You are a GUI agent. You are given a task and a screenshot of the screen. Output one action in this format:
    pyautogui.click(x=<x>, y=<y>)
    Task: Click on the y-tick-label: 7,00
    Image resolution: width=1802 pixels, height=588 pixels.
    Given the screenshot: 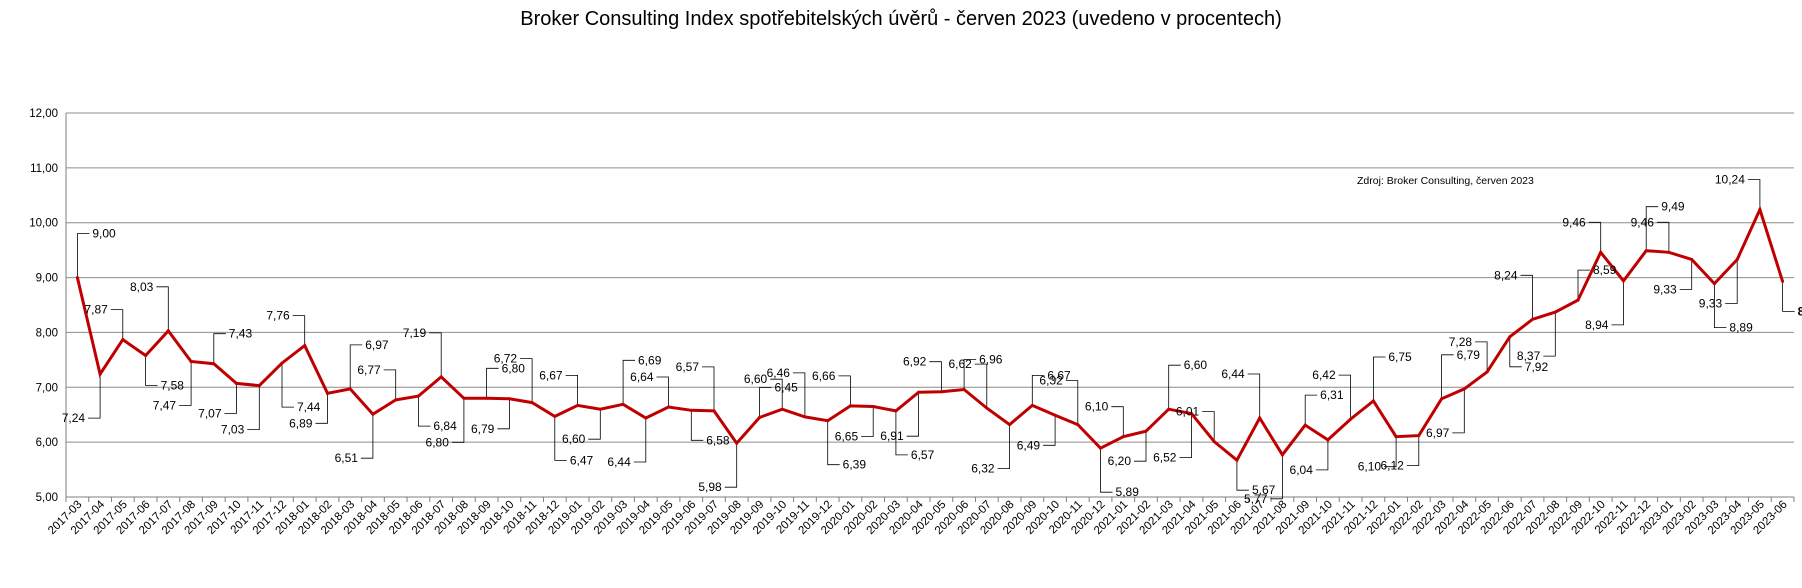 What is the action you would take?
    pyautogui.click(x=47, y=388)
    